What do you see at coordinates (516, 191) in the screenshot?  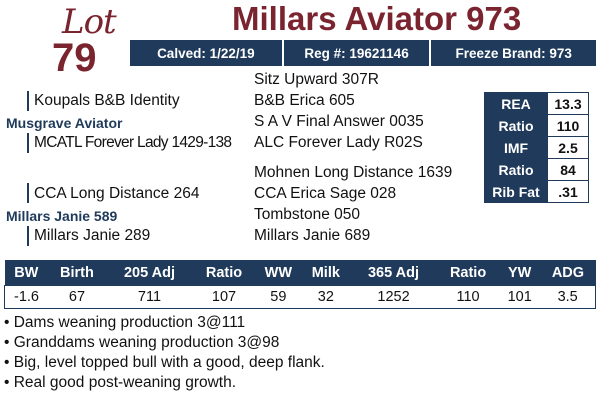 I see `carcass-label: Rib Fat` at bounding box center [516, 191].